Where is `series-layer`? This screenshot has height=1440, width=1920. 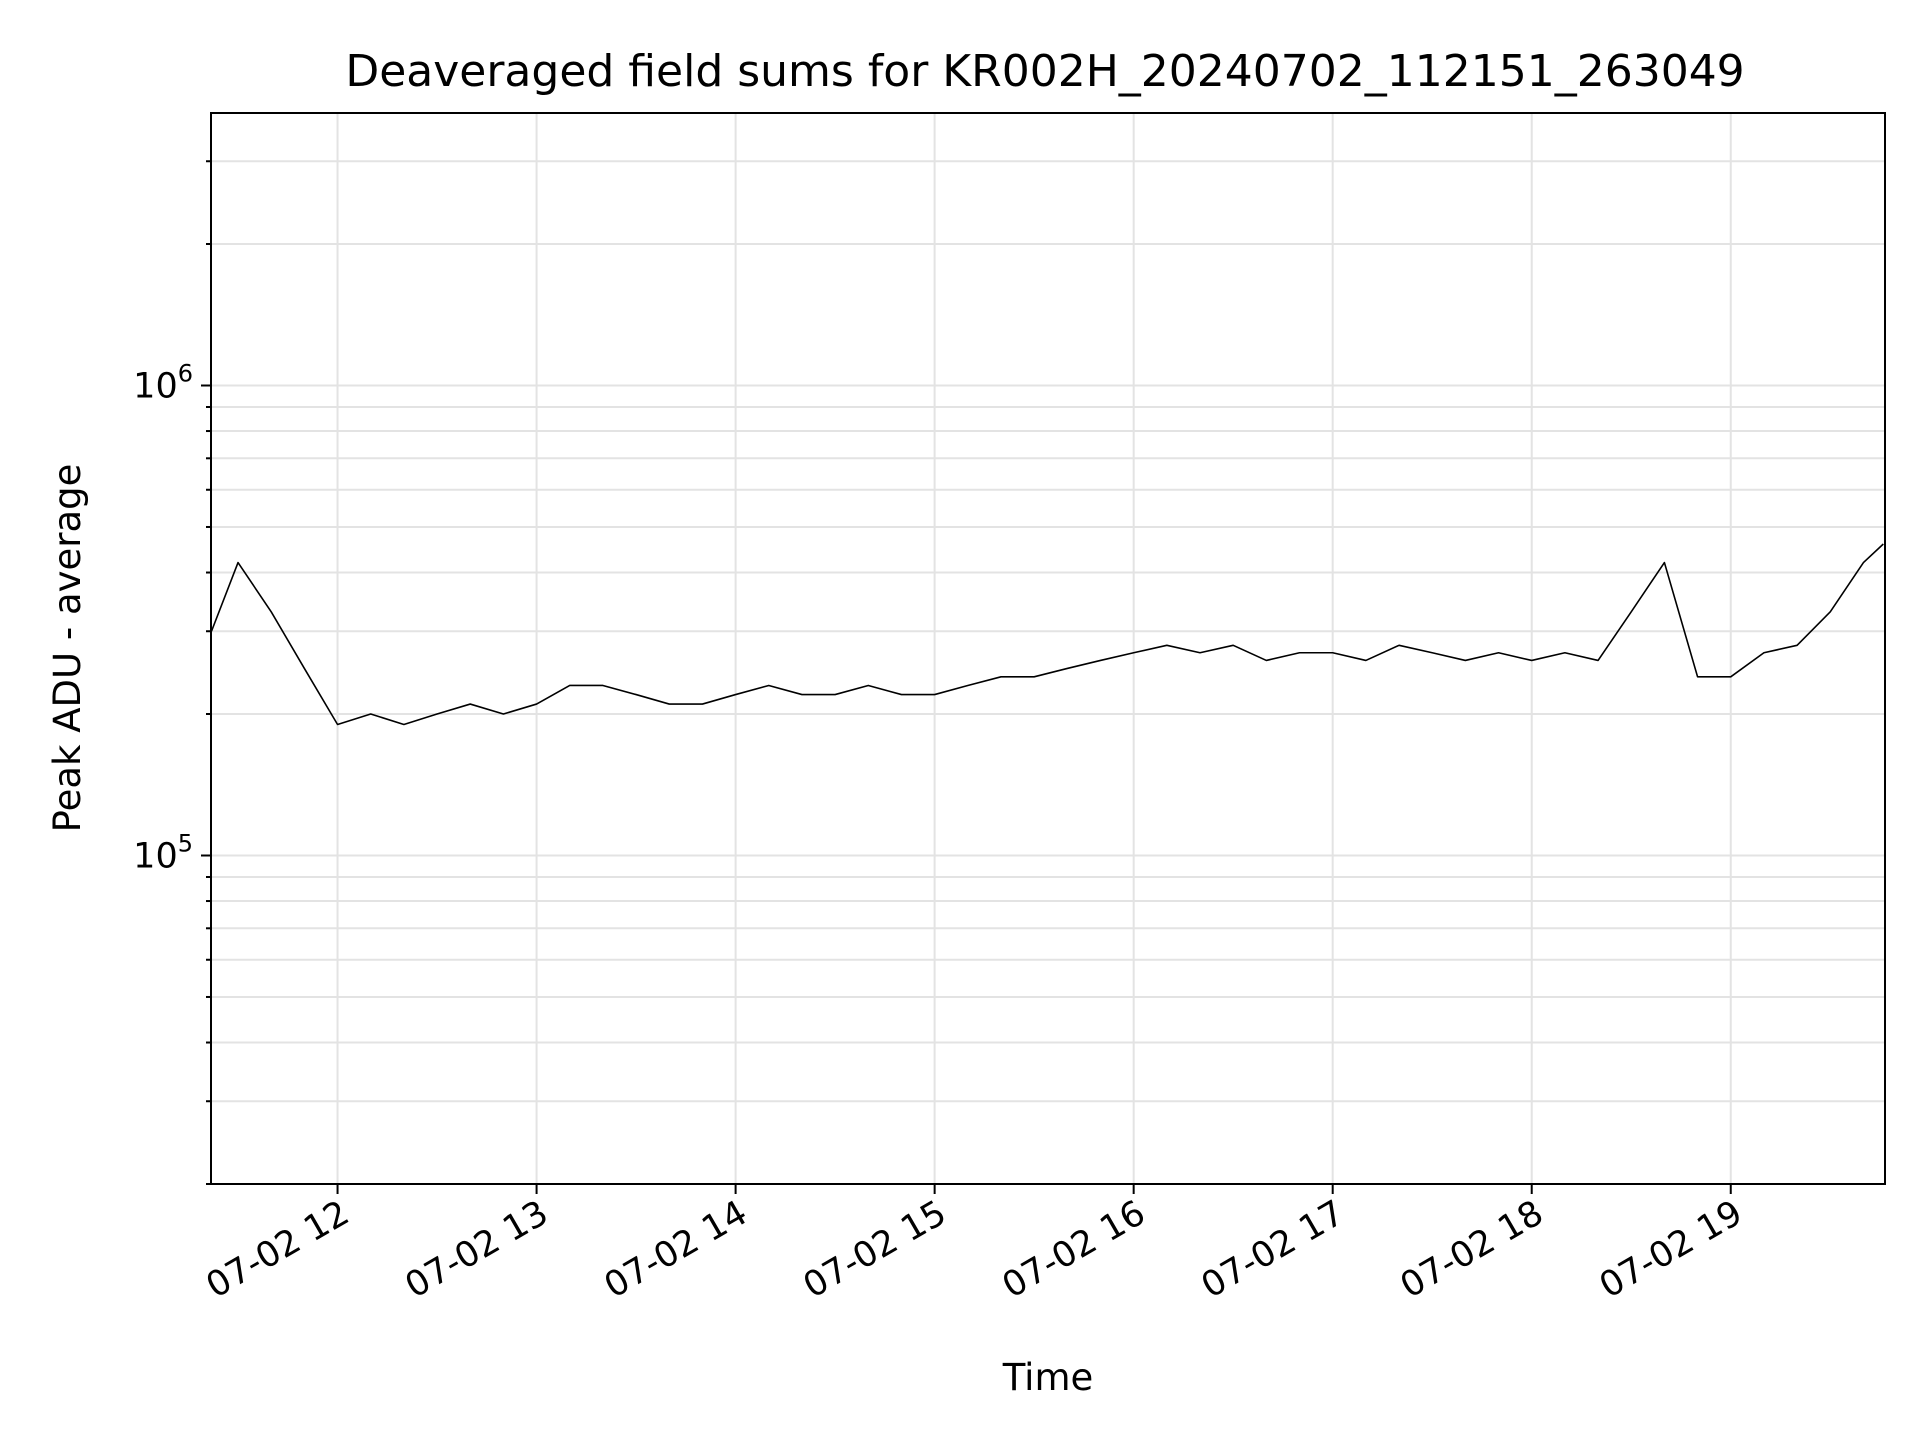 series-layer is located at coordinates (1047, 634).